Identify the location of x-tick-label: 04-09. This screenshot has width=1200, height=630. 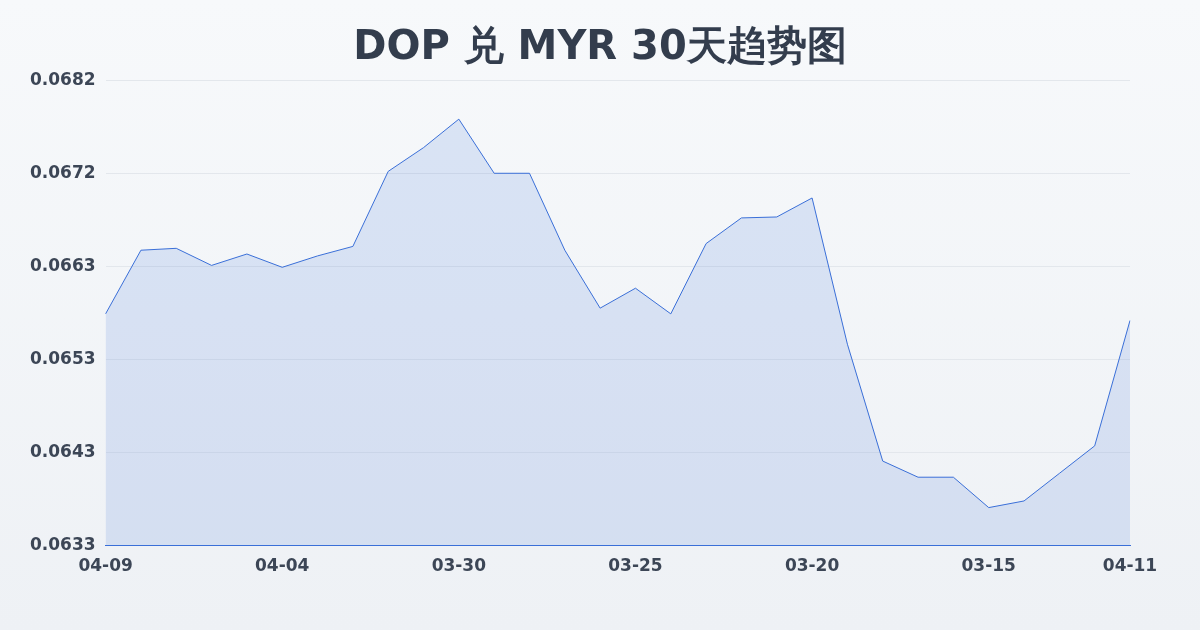
(105, 565).